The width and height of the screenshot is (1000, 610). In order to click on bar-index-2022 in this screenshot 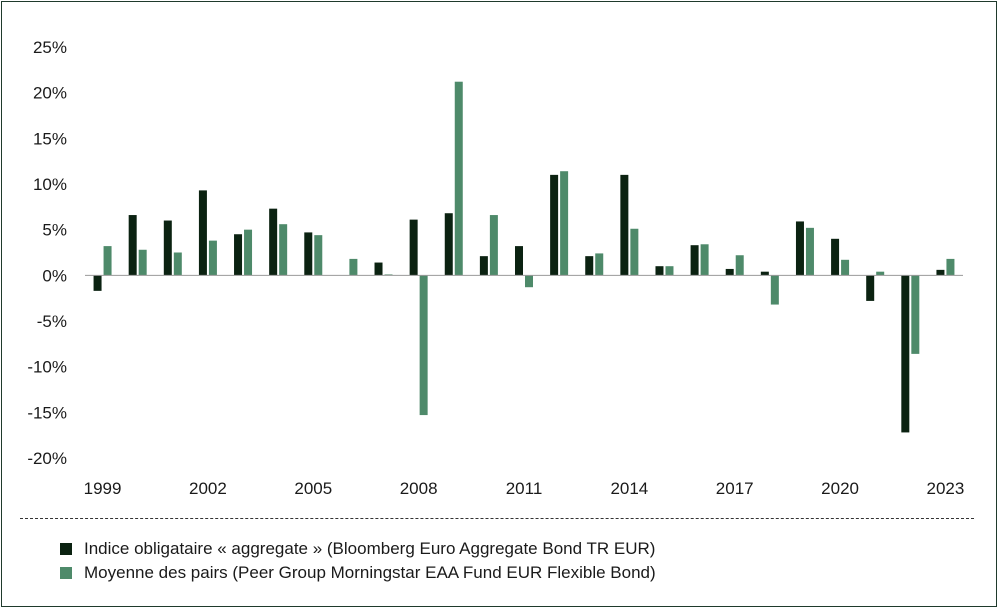, I will do `click(905, 354)`.